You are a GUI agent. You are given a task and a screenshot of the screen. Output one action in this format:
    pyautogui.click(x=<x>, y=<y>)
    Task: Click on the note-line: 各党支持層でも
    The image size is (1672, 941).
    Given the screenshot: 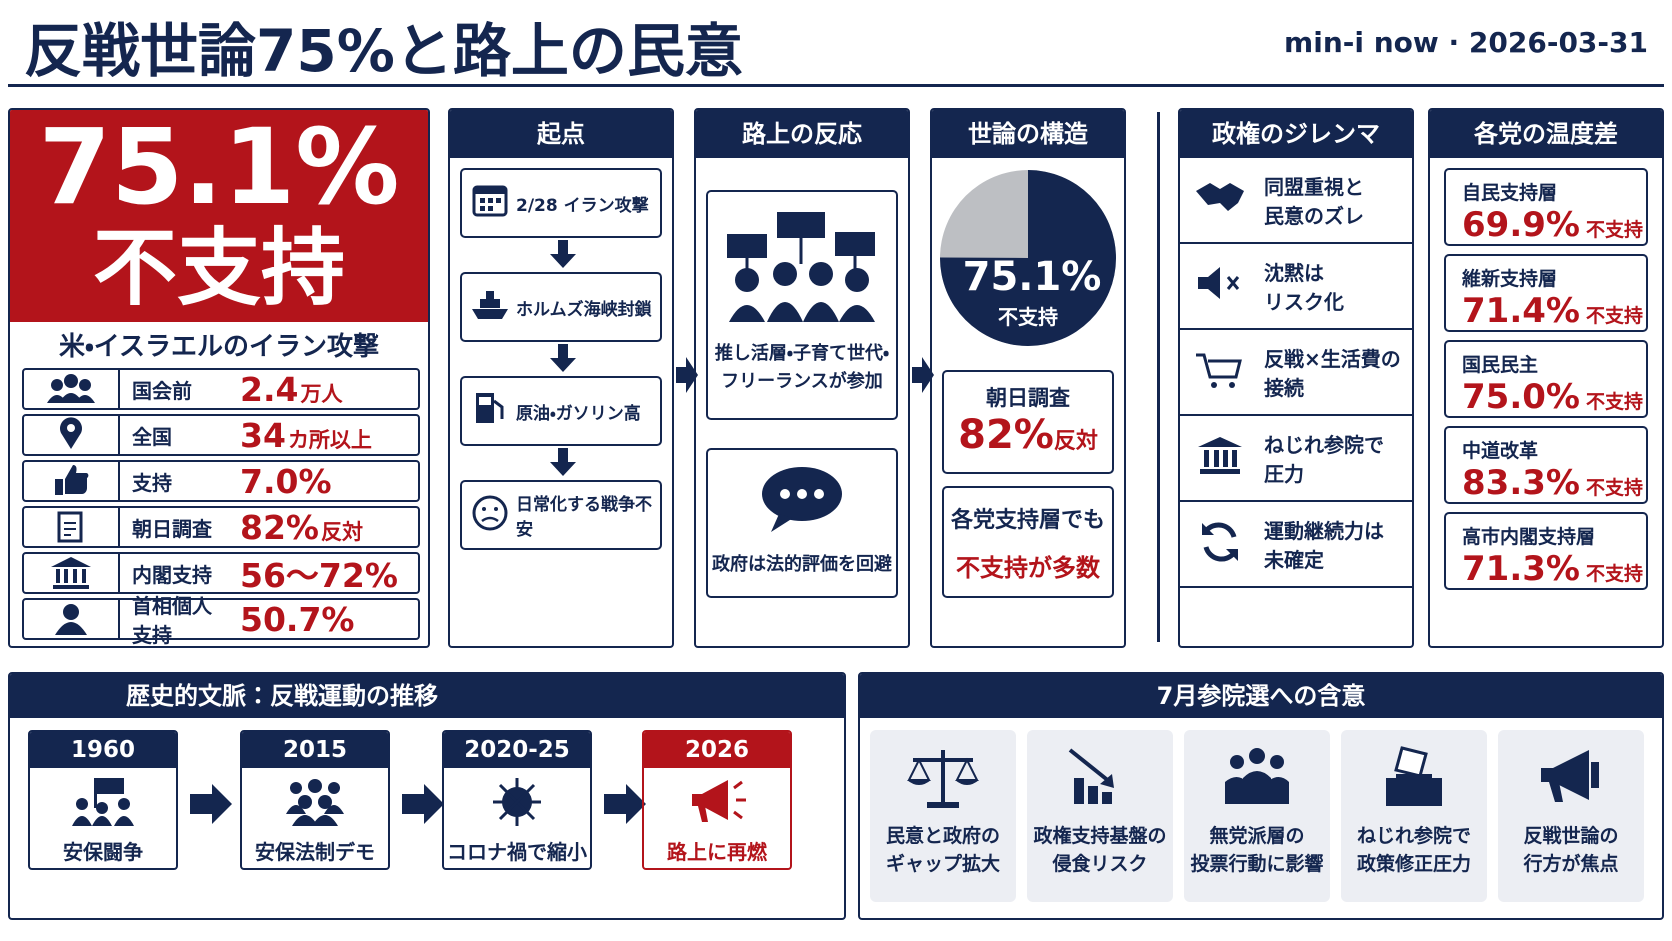 What is the action you would take?
    pyautogui.click(x=1027, y=520)
    